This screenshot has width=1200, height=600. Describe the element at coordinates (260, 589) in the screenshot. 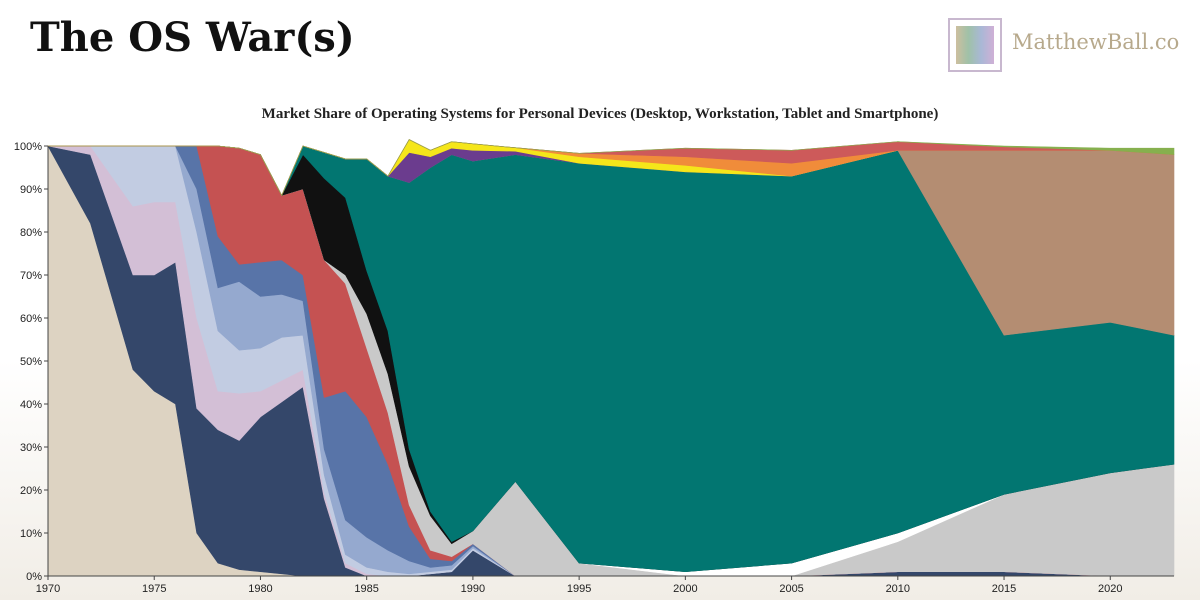

I see `x-tick-label: 1980` at that location.